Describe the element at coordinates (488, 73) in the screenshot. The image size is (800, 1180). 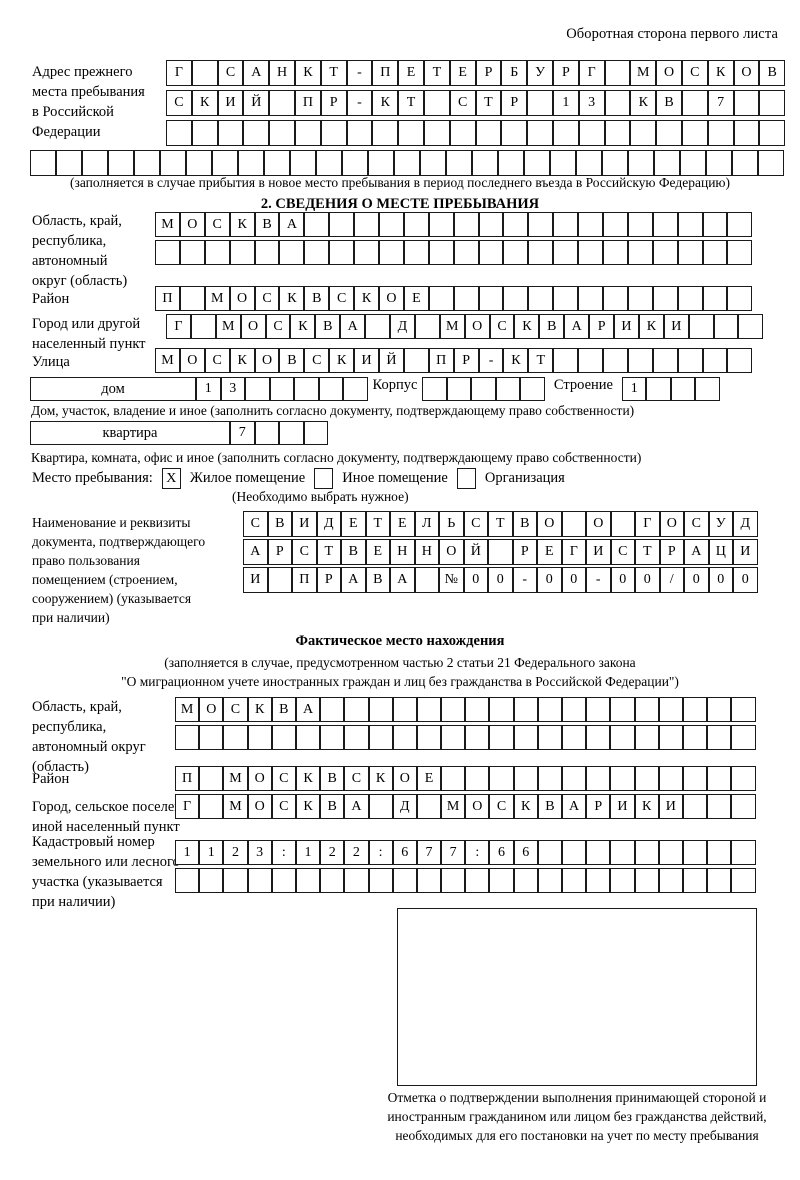
I see `previous-address-cell: Р` at that location.